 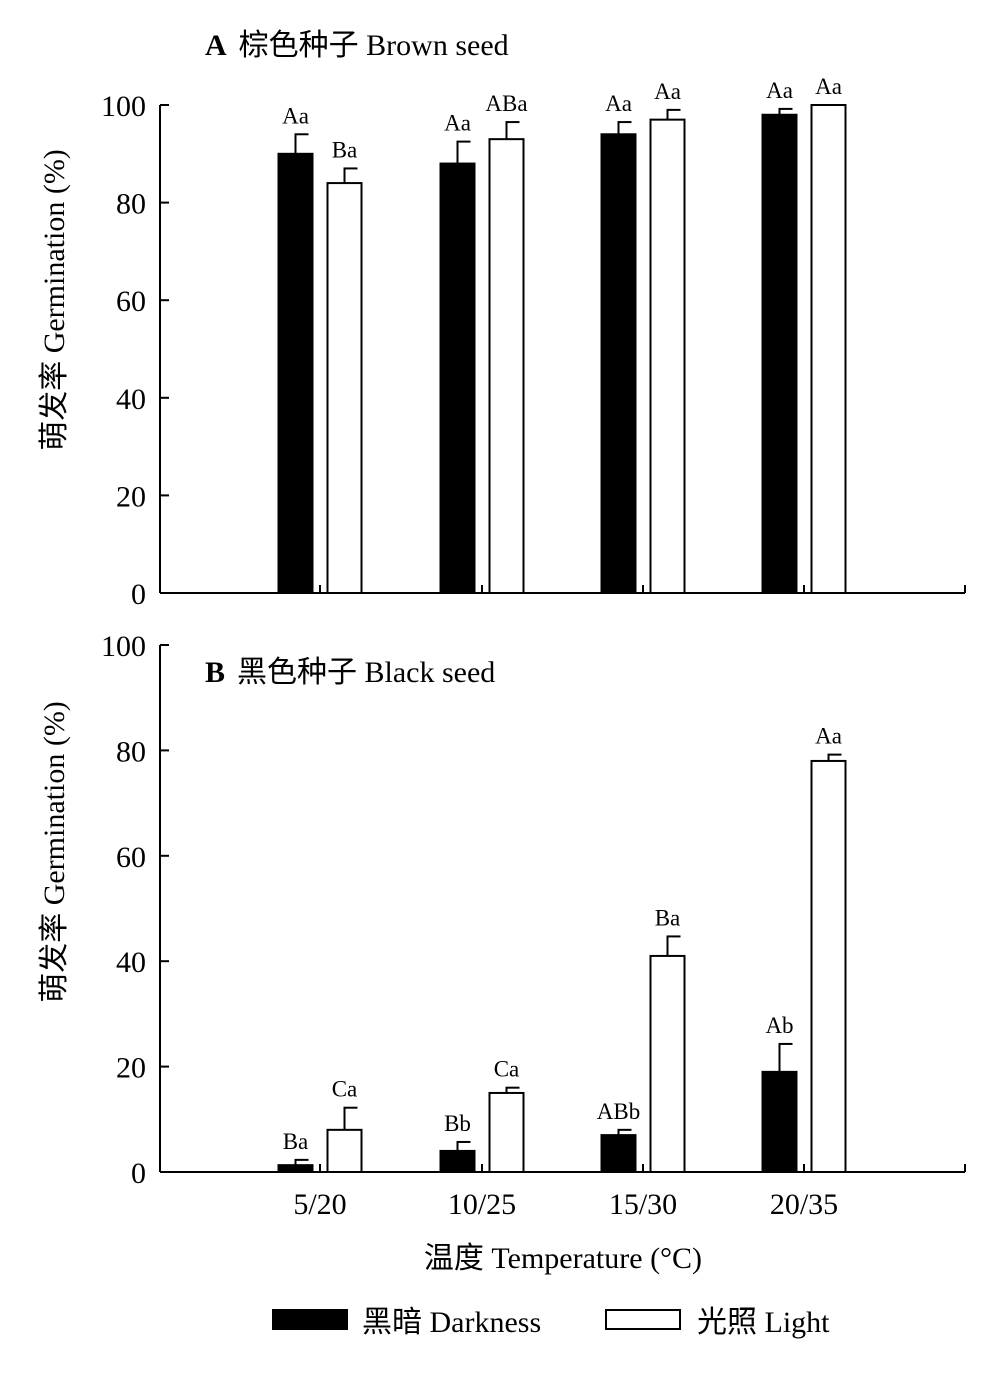 I want to click on significance-label: ABa, so click(x=506, y=103).